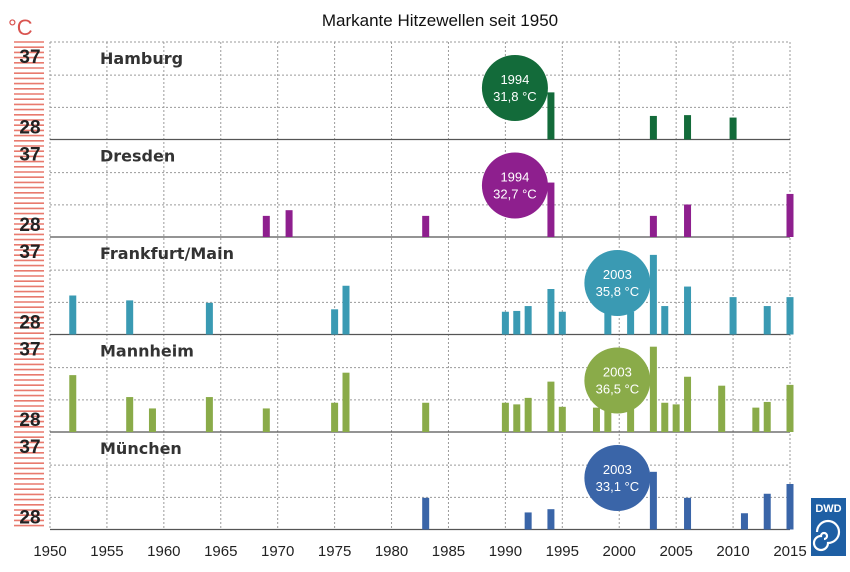 Image resolution: width=850 pixels, height=572 pixels. What do you see at coordinates (106, 551) in the screenshot?
I see `x-tick-label: 1955` at bounding box center [106, 551].